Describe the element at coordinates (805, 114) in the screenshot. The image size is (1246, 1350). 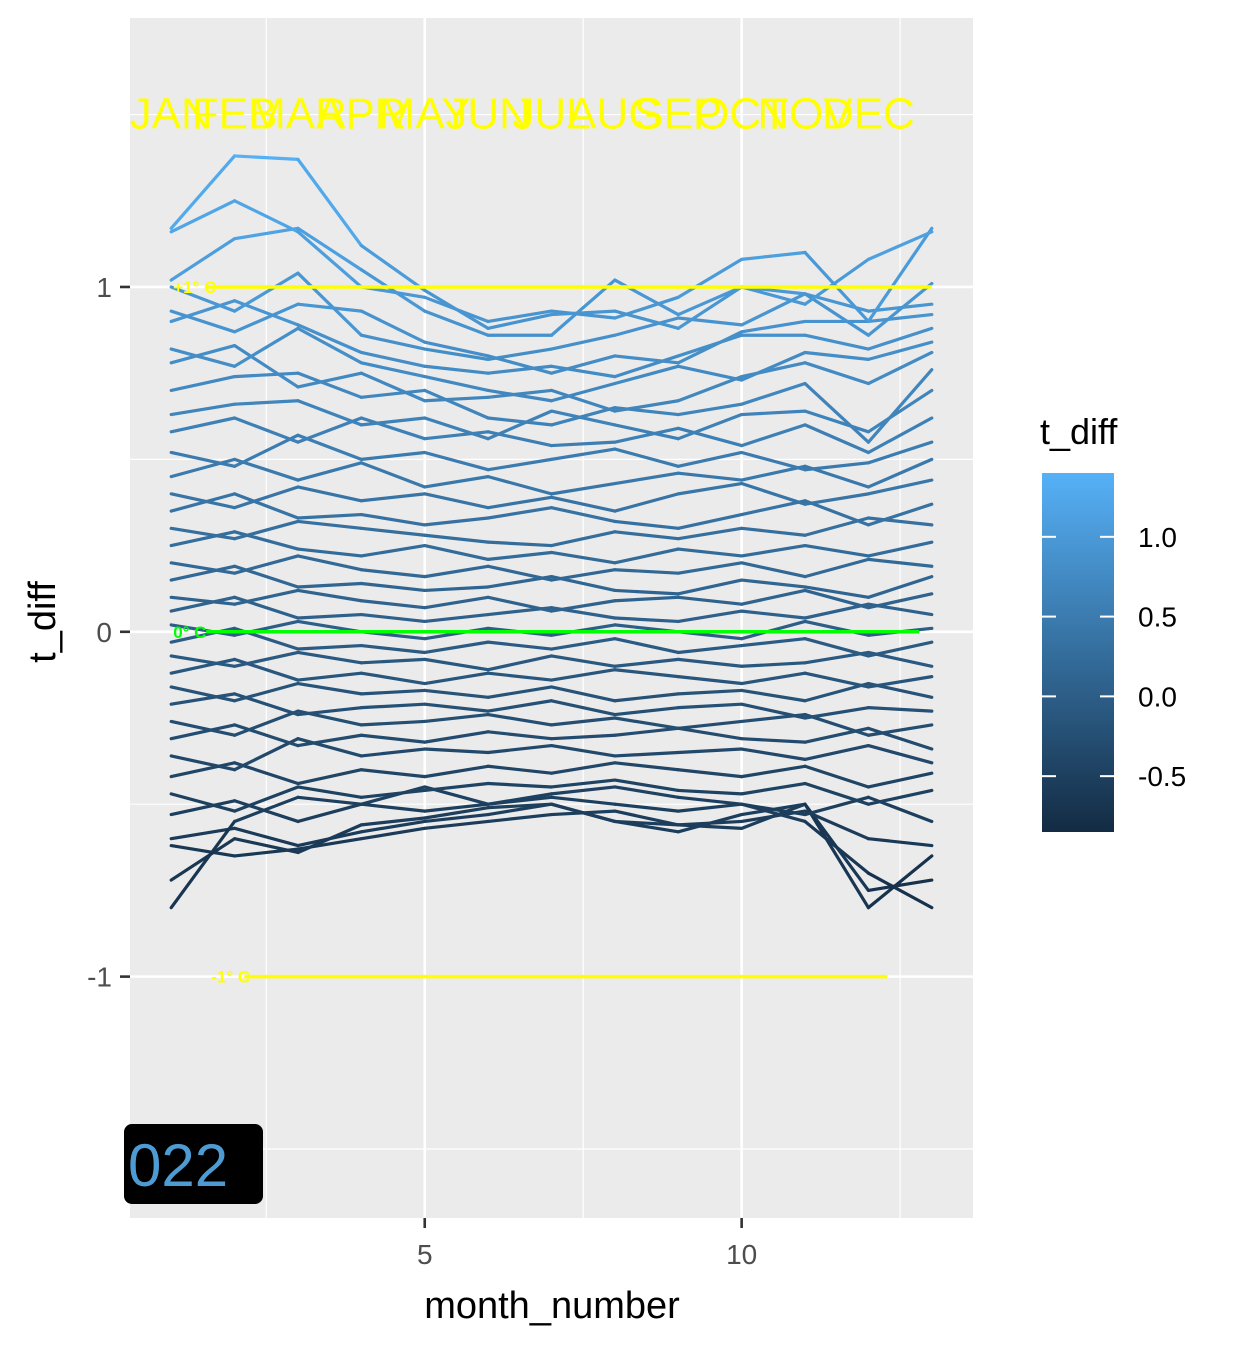
I see `month-label: NOV` at that location.